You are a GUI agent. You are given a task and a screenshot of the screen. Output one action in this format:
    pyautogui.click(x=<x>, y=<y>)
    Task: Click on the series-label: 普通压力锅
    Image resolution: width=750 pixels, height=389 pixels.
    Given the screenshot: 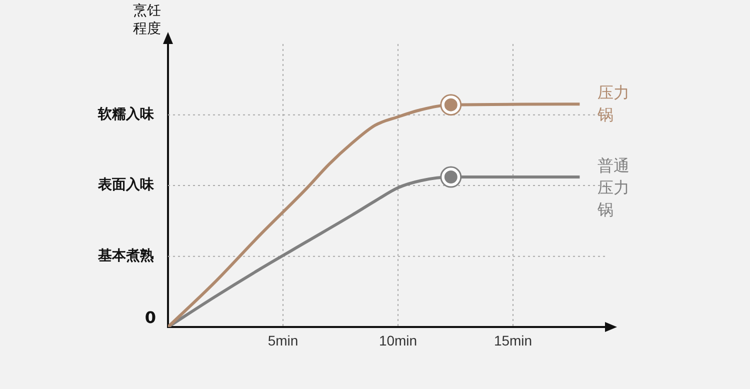 What is the action you would take?
    pyautogui.click(x=614, y=188)
    